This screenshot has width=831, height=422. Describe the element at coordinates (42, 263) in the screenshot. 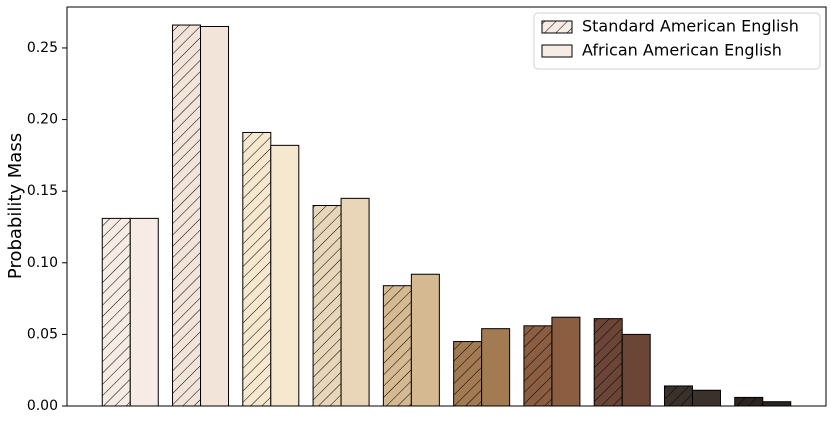

I see `y-tick-label: 0.10` at that location.